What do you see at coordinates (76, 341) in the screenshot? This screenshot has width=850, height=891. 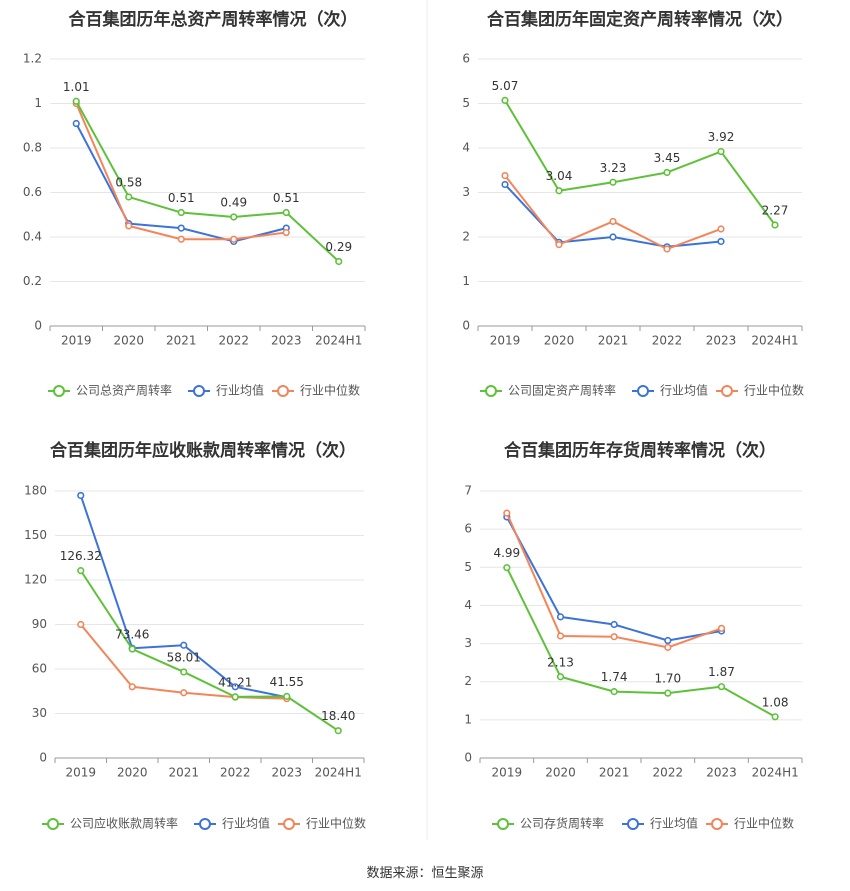 I see `x-tick-label: 2019` at bounding box center [76, 341].